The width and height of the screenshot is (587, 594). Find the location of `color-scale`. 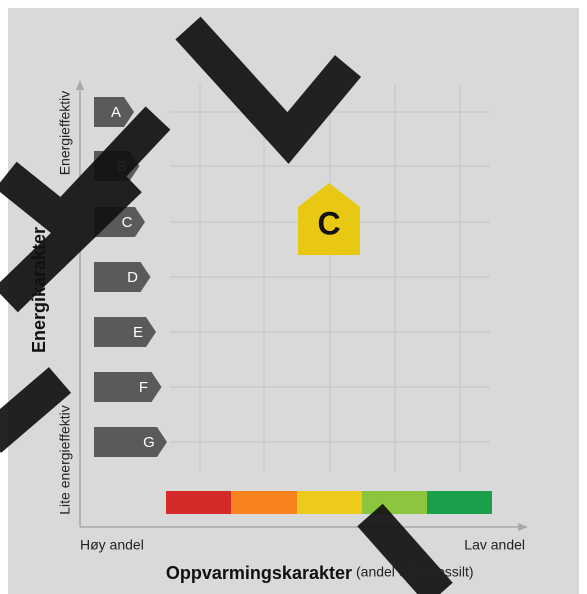

color-scale is located at coordinates (329, 502).